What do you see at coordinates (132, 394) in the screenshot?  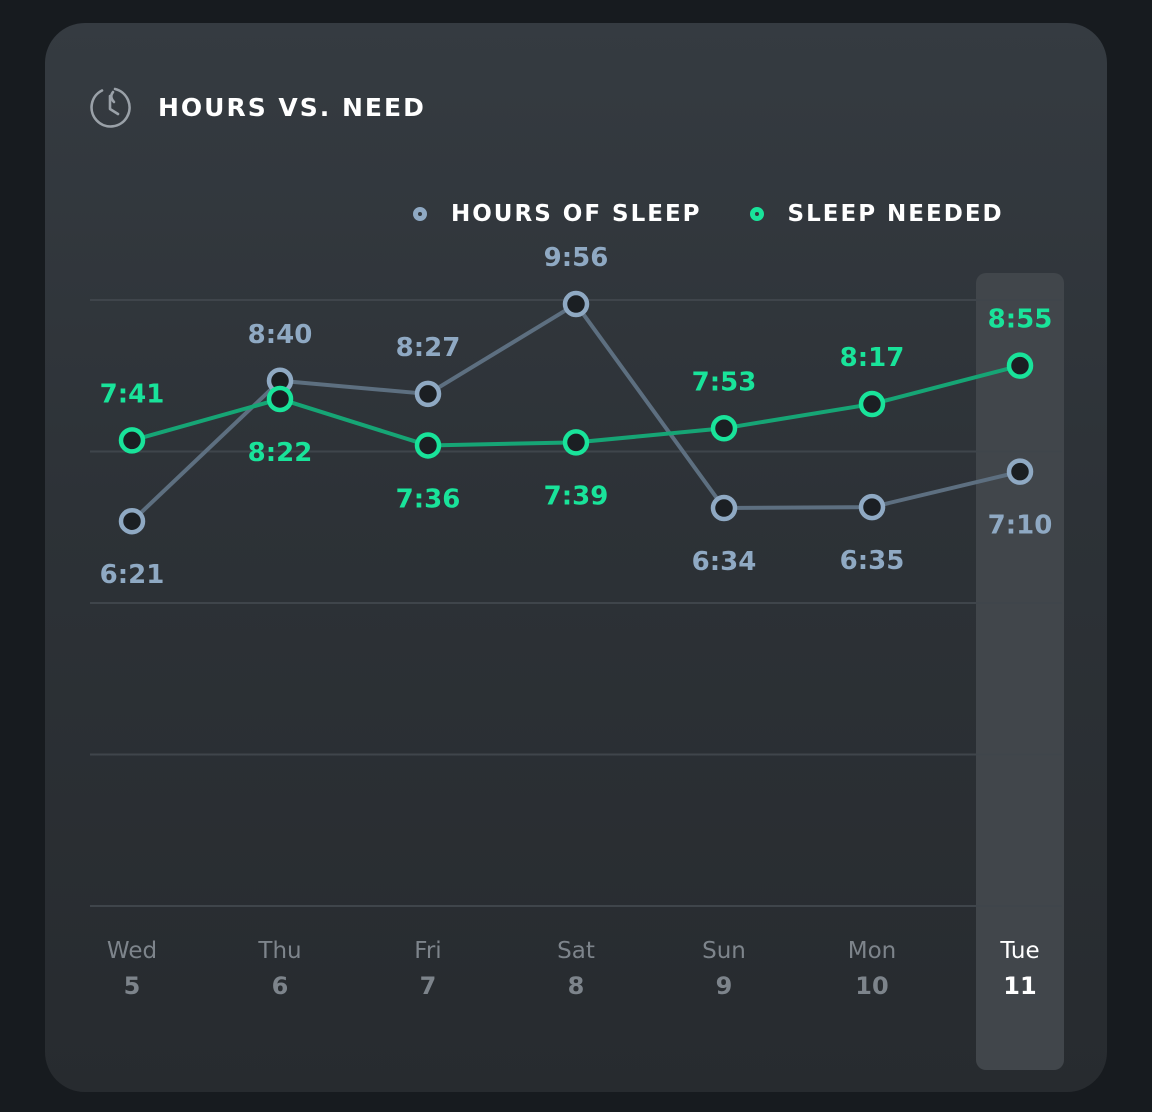 I see `needed-data-label-0: 7:41` at bounding box center [132, 394].